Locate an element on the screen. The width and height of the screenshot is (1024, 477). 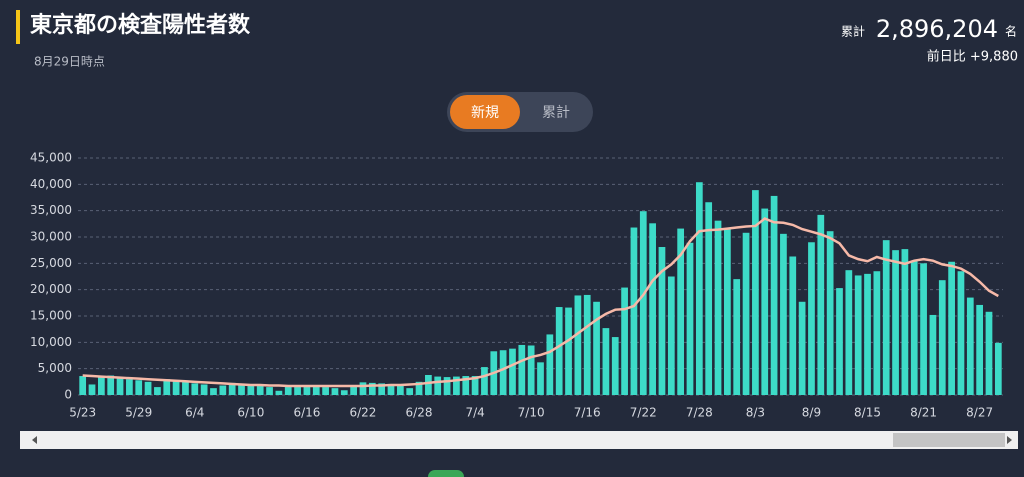
y-tick-label: 20,000 is located at coordinates (51, 289).